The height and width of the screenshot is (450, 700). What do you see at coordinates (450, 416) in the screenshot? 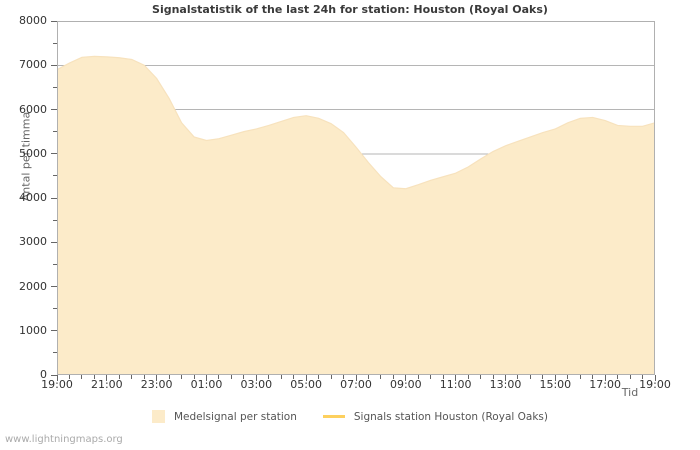
I see `legend-label-station: Signals station Houston (Royal Oaks)` at bounding box center [450, 416].